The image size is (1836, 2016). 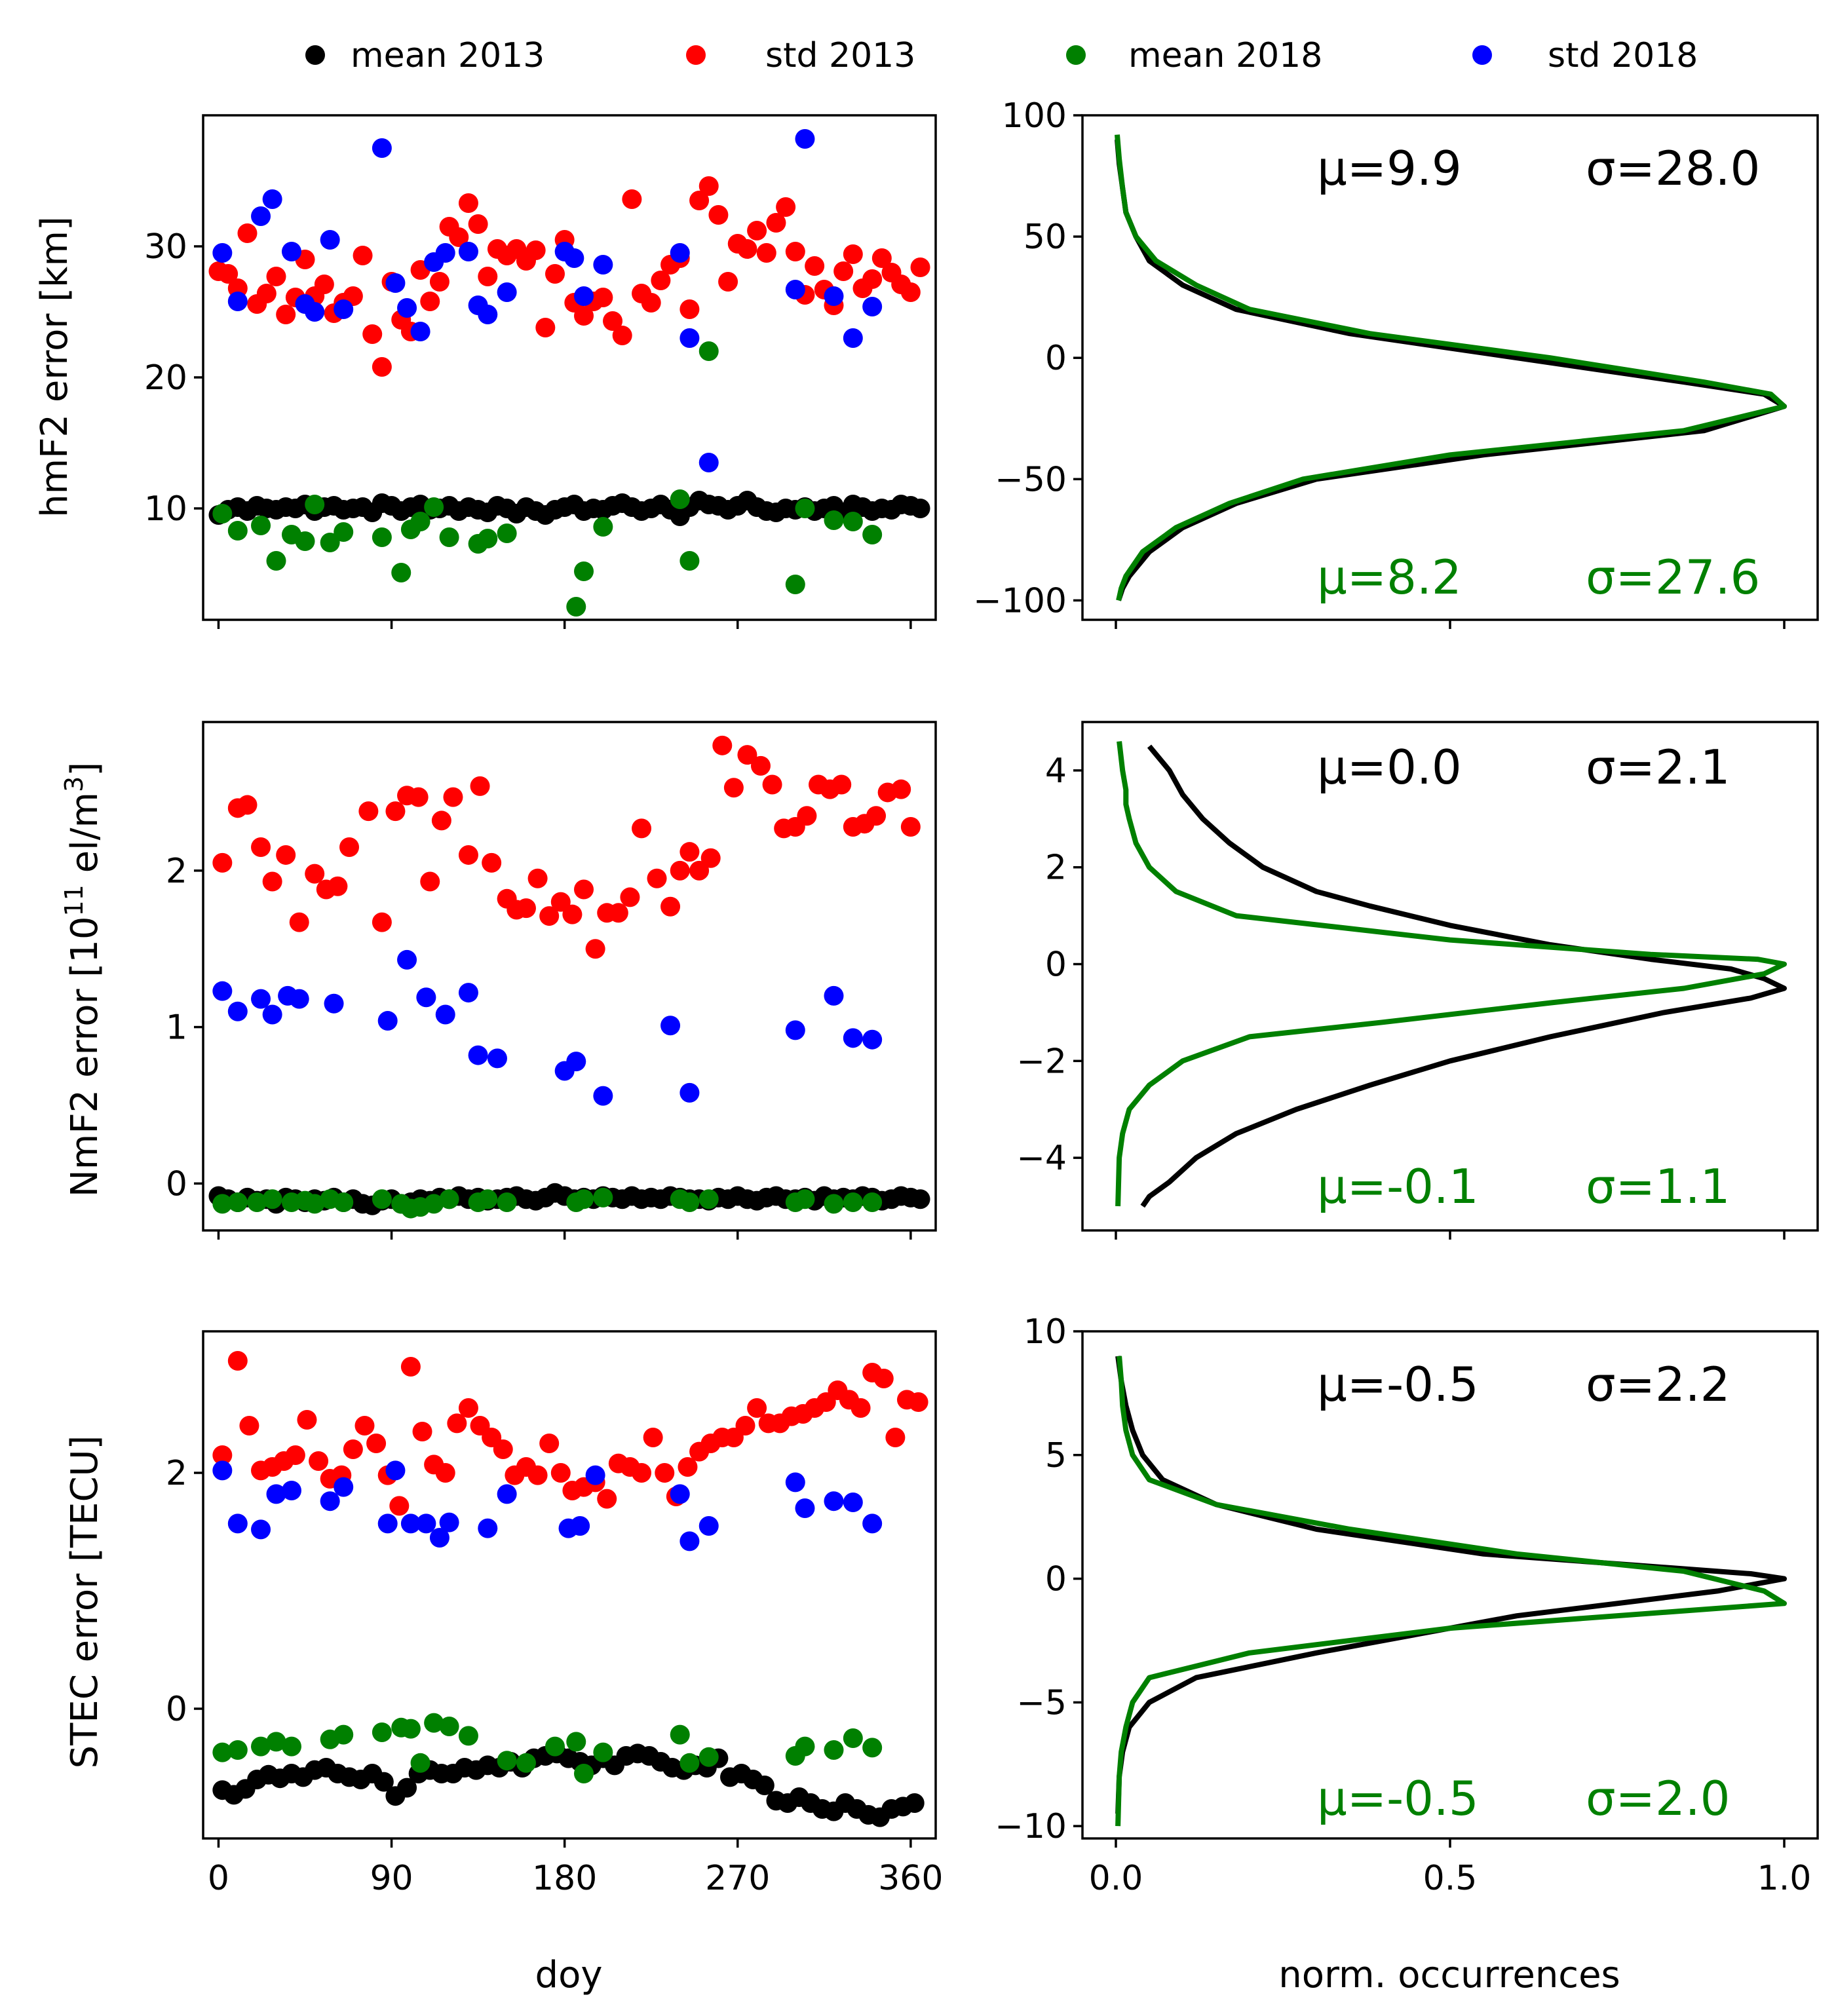 What do you see at coordinates (914, 1803) in the screenshot?
I see `stec-scatter-point-mean-2013` at bounding box center [914, 1803].